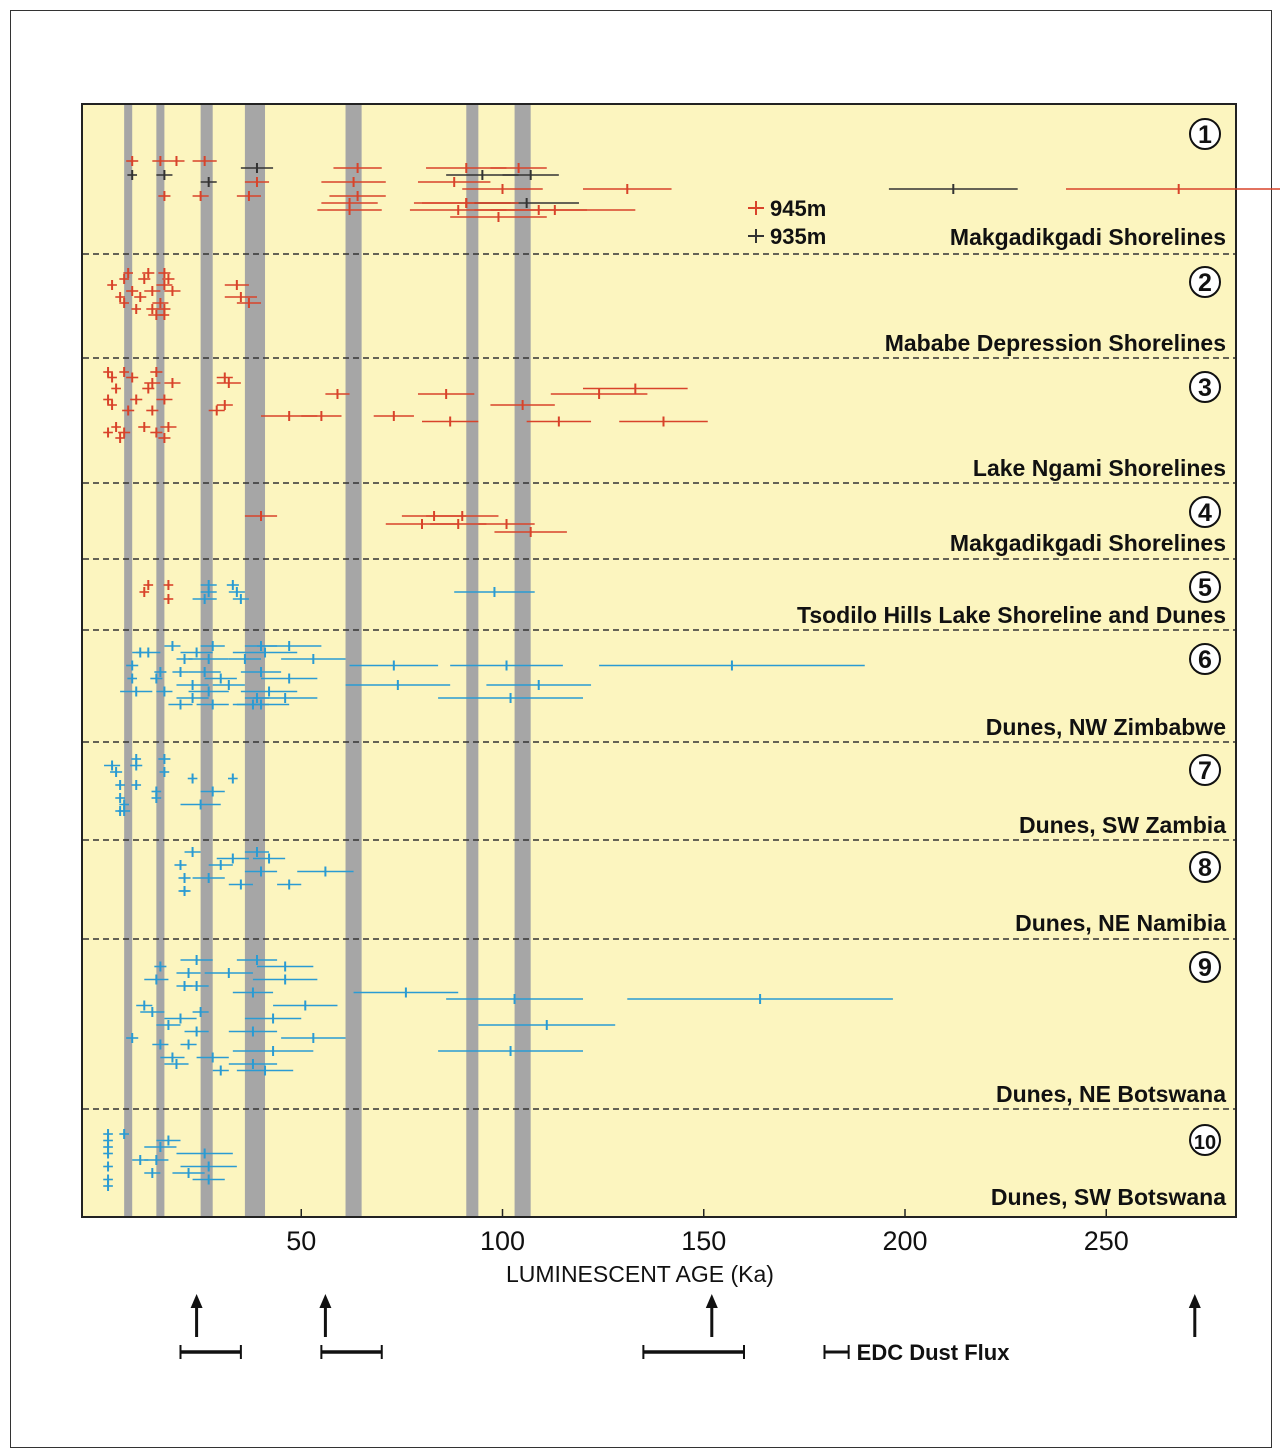 The image size is (1280, 1451). Describe the element at coordinates (798, 236) in the screenshot. I see `legend-label: 935m` at that location.